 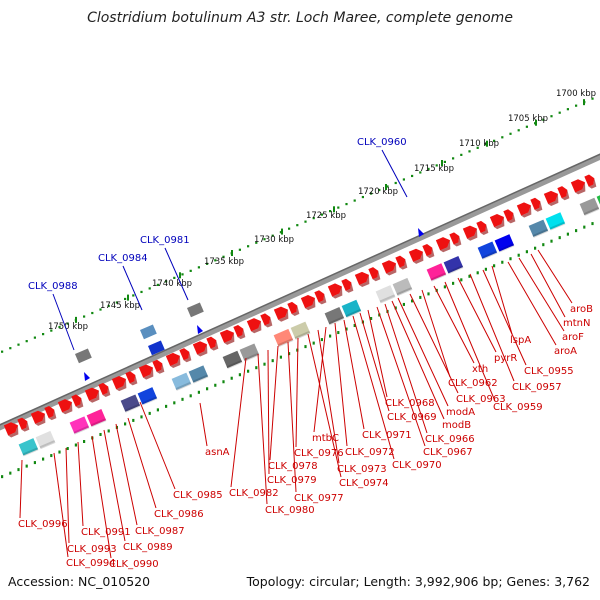 What do you see at coordinates (326, 216) in the screenshot?
I see `scale-label: 1725 kbp` at bounding box center [326, 216].